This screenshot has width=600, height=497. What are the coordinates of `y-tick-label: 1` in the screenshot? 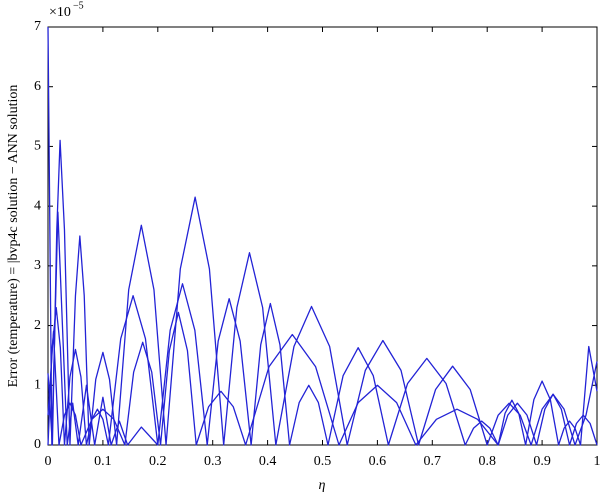 It's located at (37, 385).